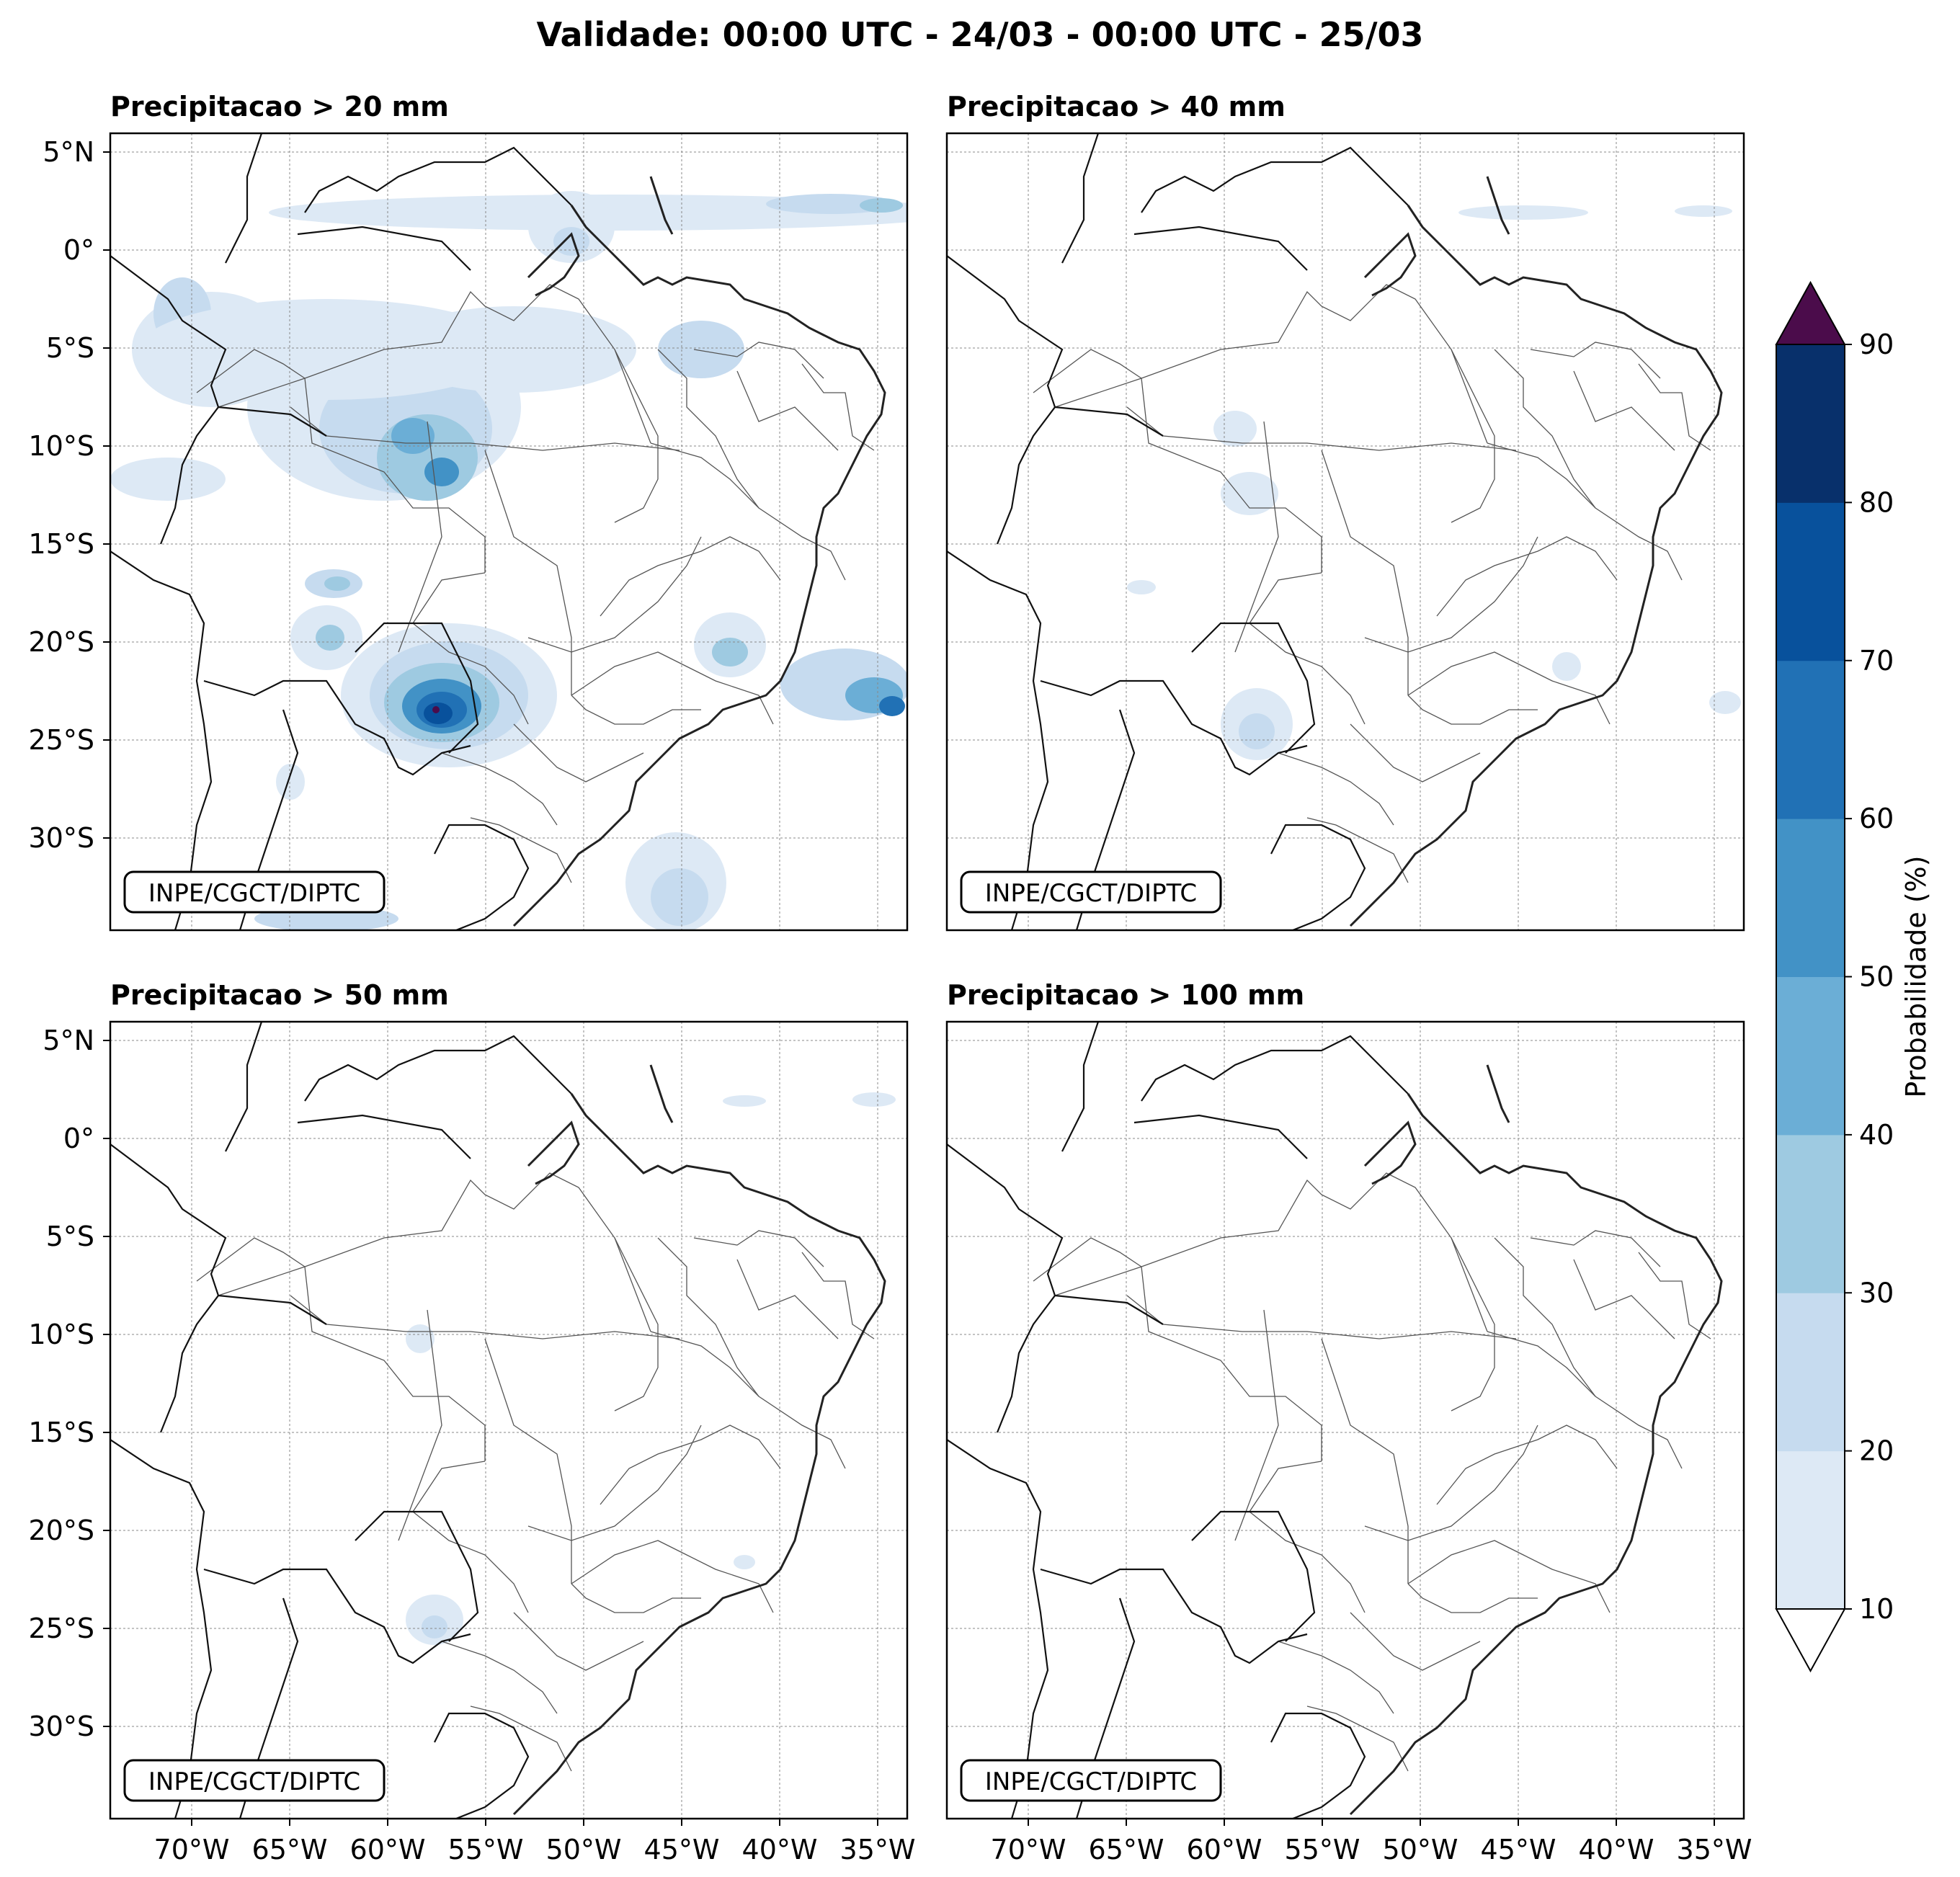 The image size is (1960, 1877). Describe the element at coordinates (1853, 976) in the screenshot. I see `colorbar: 10 20 30 40 50 60 70 80 90 Probabilidade (%)` at that location.